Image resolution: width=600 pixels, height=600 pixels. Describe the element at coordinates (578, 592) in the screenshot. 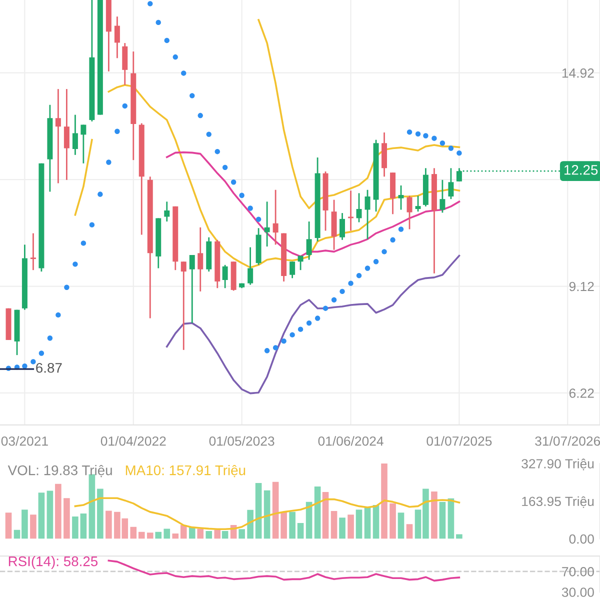

I see `y-tick-label: 30.00` at that location.